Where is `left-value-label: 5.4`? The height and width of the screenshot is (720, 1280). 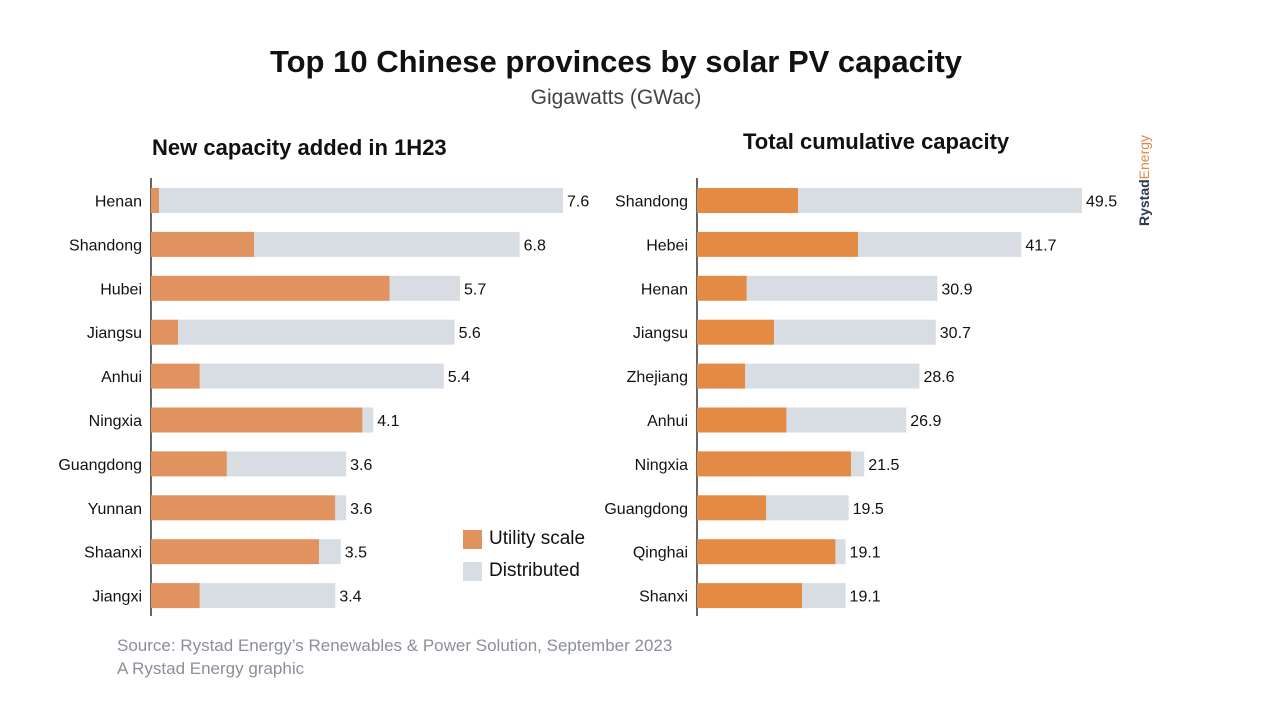
left-value-label: 5.4 is located at coordinates (459, 377).